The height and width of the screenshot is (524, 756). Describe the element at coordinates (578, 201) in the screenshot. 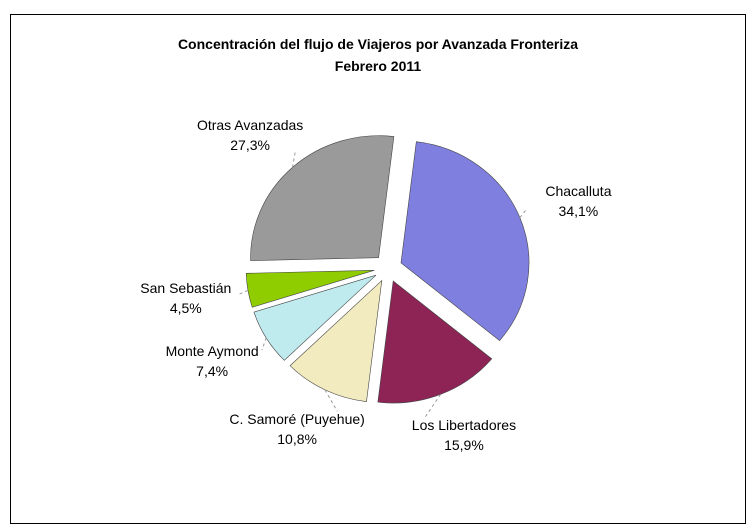

I see `data-label: Chacalluta 34,1%` at that location.